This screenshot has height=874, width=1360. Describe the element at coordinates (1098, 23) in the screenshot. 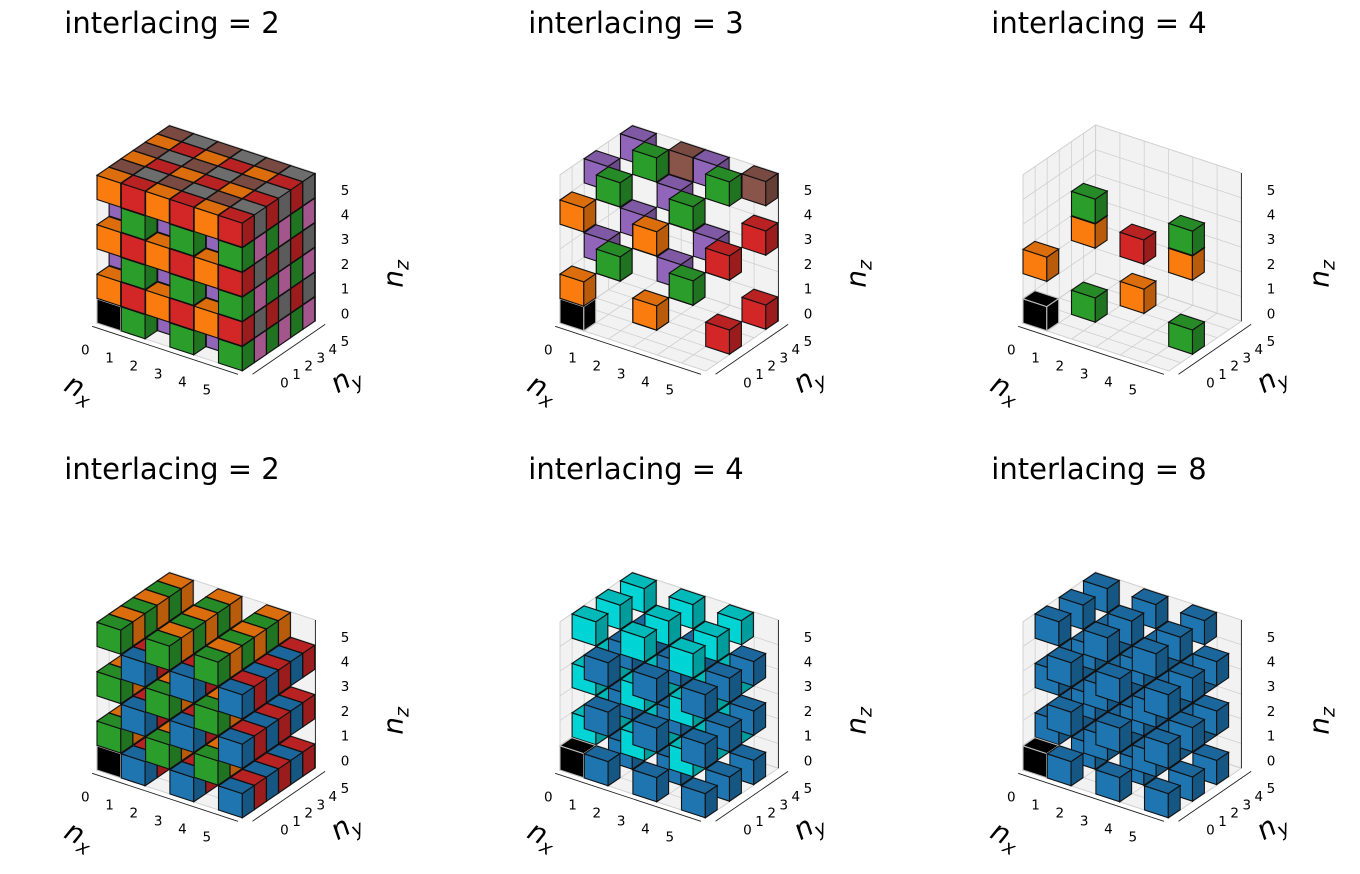

I see `panel-title: interlacing = 4` at that location.